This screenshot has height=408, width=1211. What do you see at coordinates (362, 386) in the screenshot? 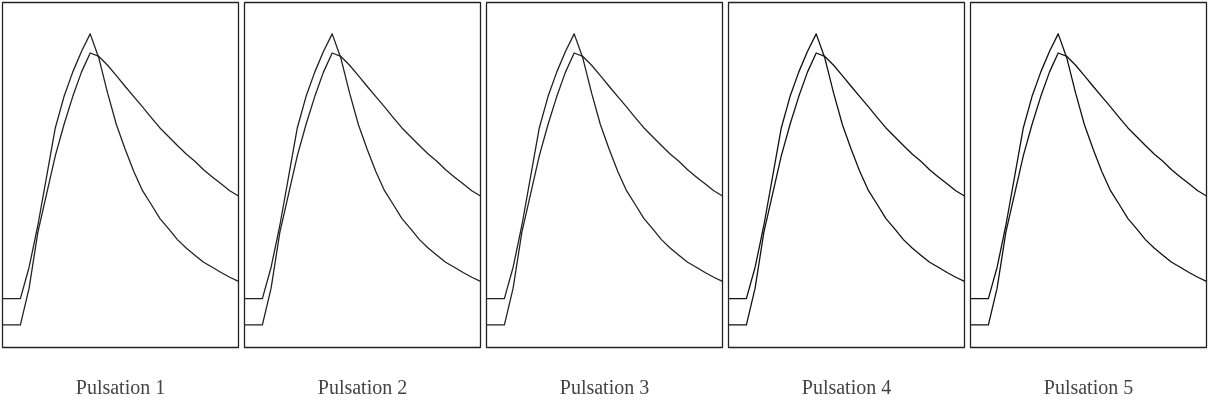
I see `x-axis-title: Pulsation 2` at bounding box center [362, 386].